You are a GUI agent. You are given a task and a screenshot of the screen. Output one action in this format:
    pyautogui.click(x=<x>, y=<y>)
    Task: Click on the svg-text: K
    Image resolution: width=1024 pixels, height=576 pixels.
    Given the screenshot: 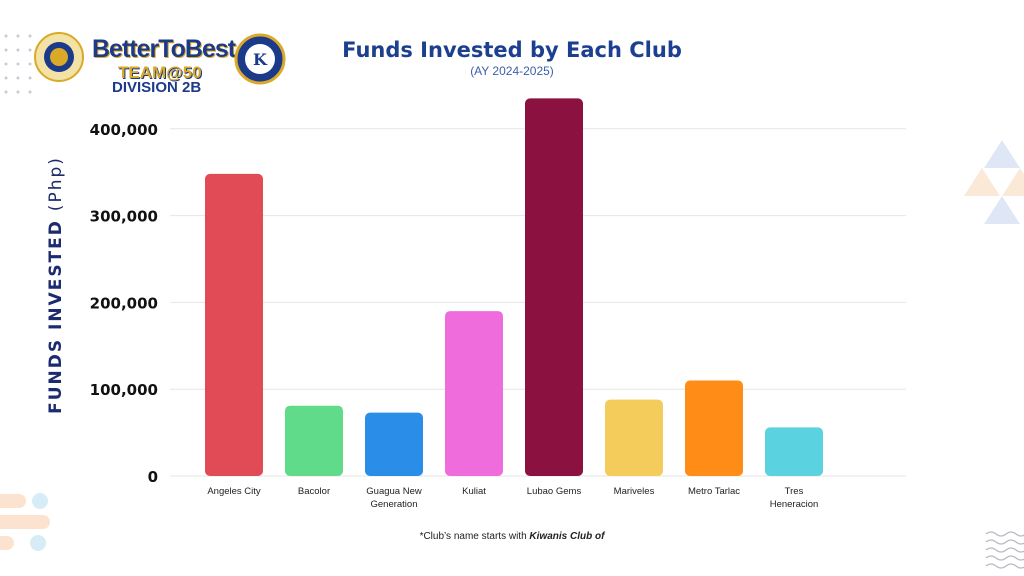 What is the action you would take?
    pyautogui.click(x=260, y=59)
    